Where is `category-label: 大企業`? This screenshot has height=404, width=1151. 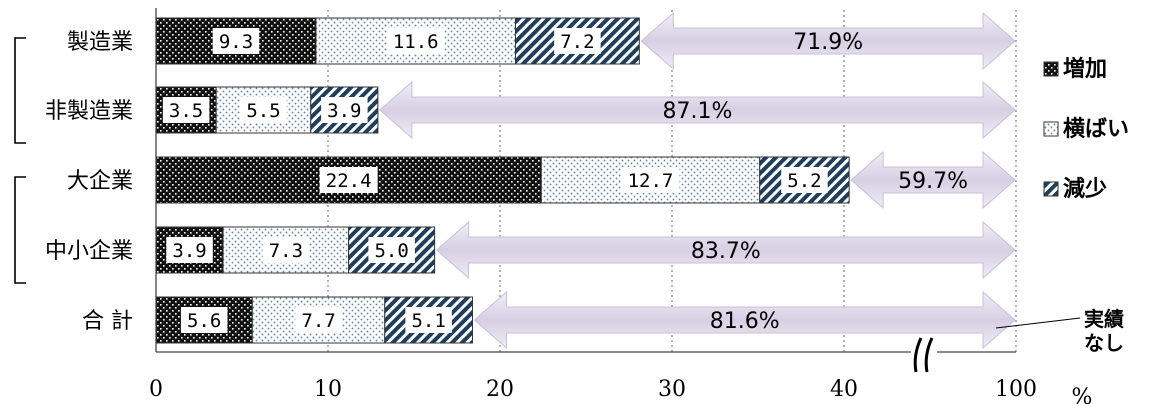
category-label: 大企業 is located at coordinates (100, 181).